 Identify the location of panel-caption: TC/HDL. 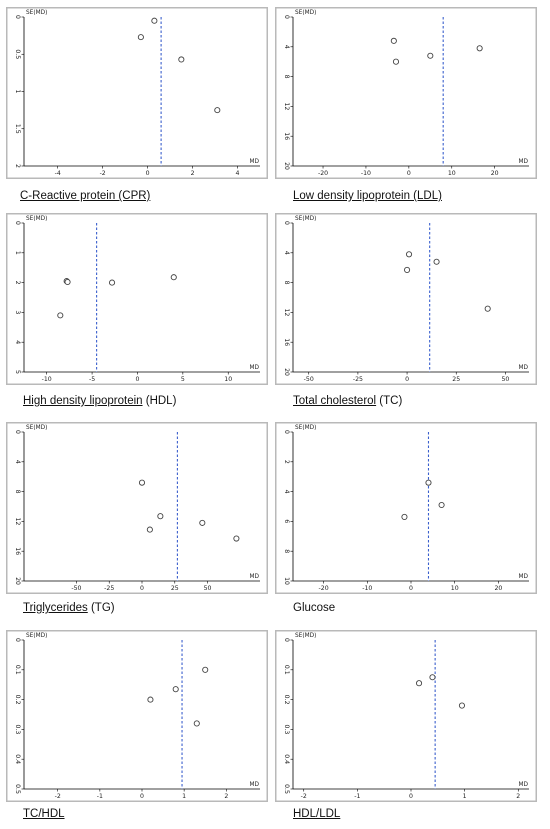
(44, 814).